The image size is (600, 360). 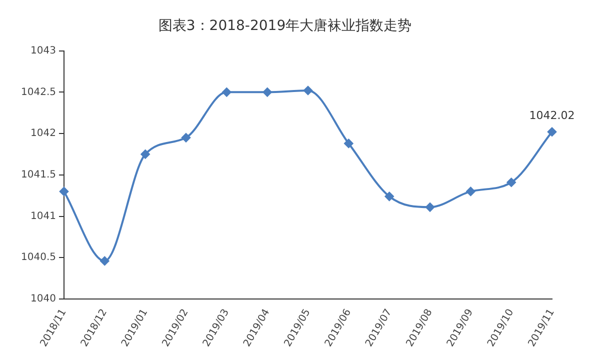 What do you see at coordinates (43, 299) in the screenshot?
I see `y-tick-label: 1040` at bounding box center [43, 299].